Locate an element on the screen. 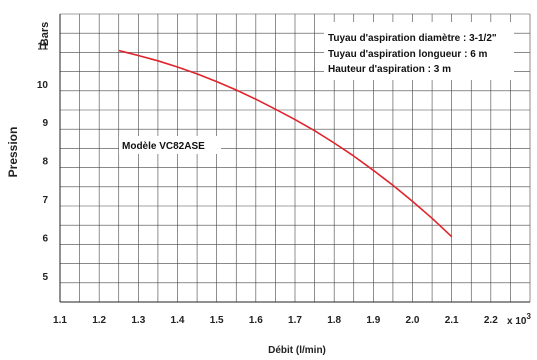 This screenshot has width=537, height=360. x-axis-multiplier-base: x 10 is located at coordinates (517, 321).